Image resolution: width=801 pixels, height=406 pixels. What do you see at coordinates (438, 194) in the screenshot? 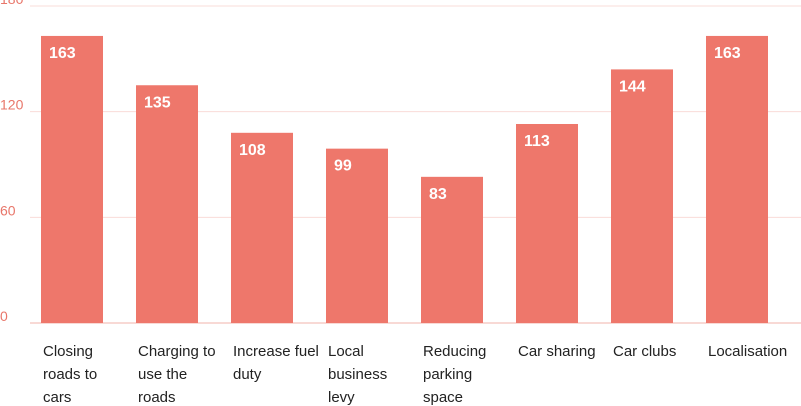
I see `value-label: 83` at bounding box center [438, 194].